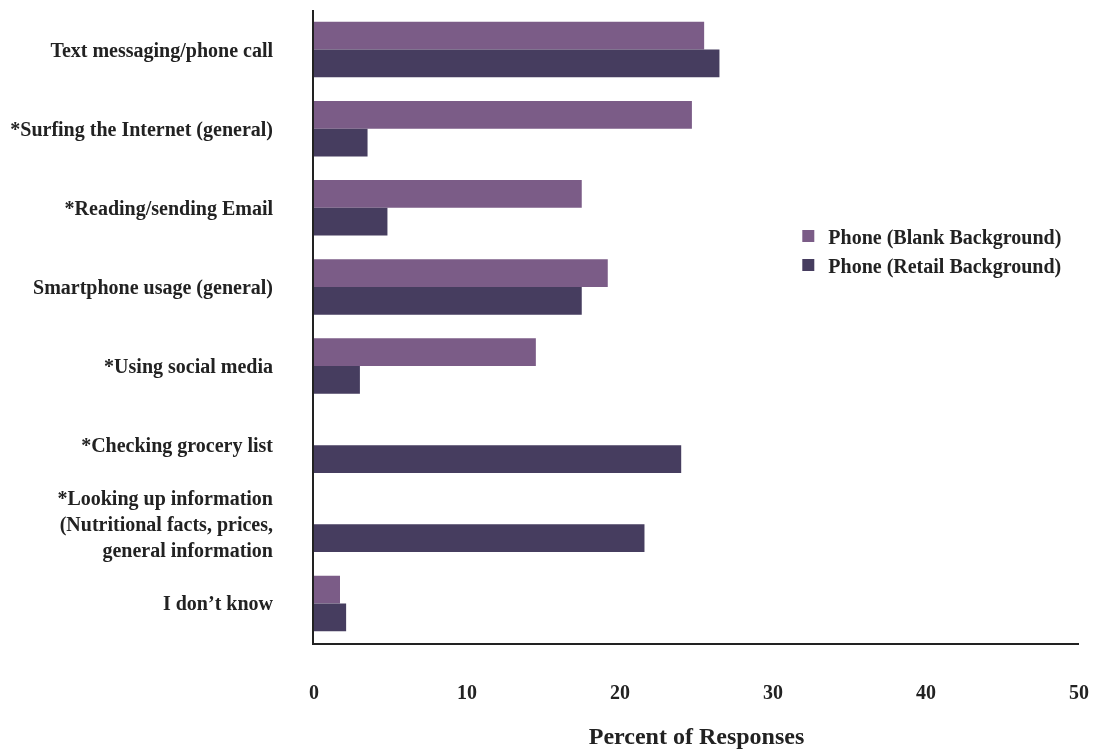 The height and width of the screenshot is (755, 1104). What do you see at coordinates (1079, 692) in the screenshot?
I see `x-tick-label: 50` at bounding box center [1079, 692].